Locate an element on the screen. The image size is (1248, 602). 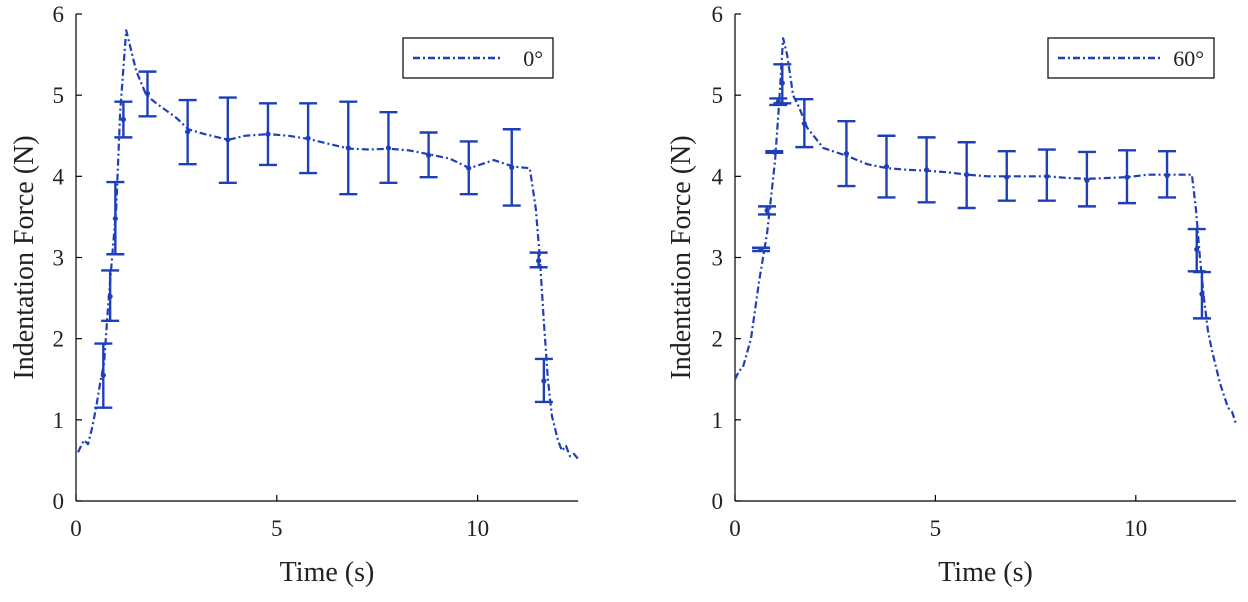
legend: 0° is located at coordinates (478, 58).